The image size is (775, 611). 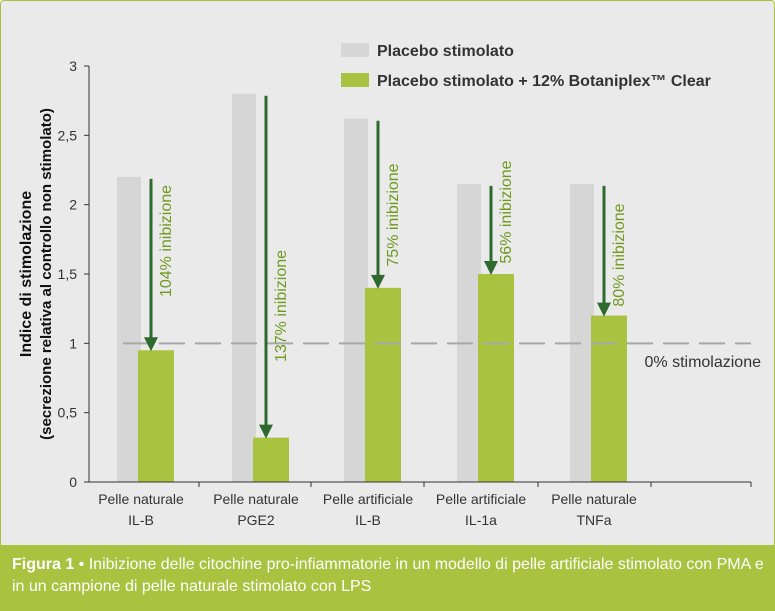 I want to click on y-tick-label-1: 0,5, so click(x=68, y=413).